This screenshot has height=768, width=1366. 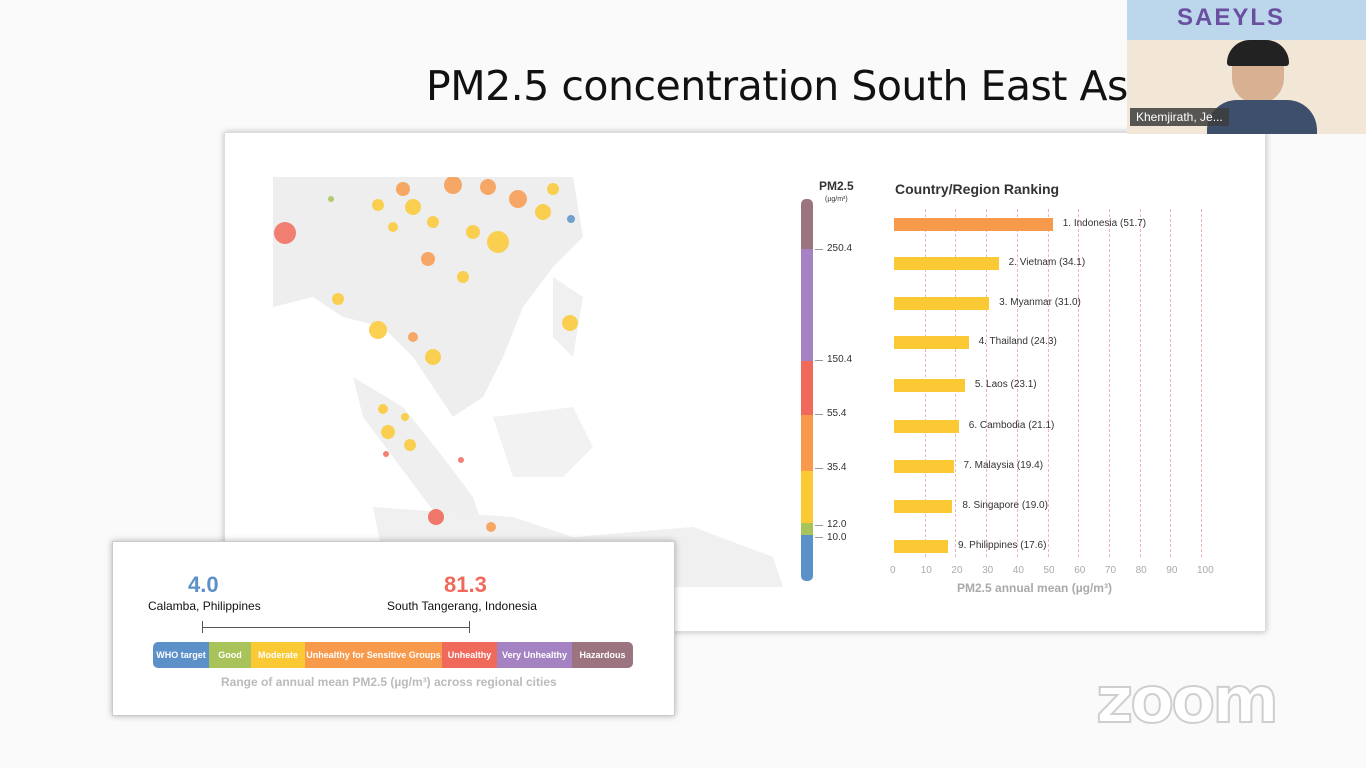 I want to click on legend-tick: 55.4, so click(x=837, y=413).